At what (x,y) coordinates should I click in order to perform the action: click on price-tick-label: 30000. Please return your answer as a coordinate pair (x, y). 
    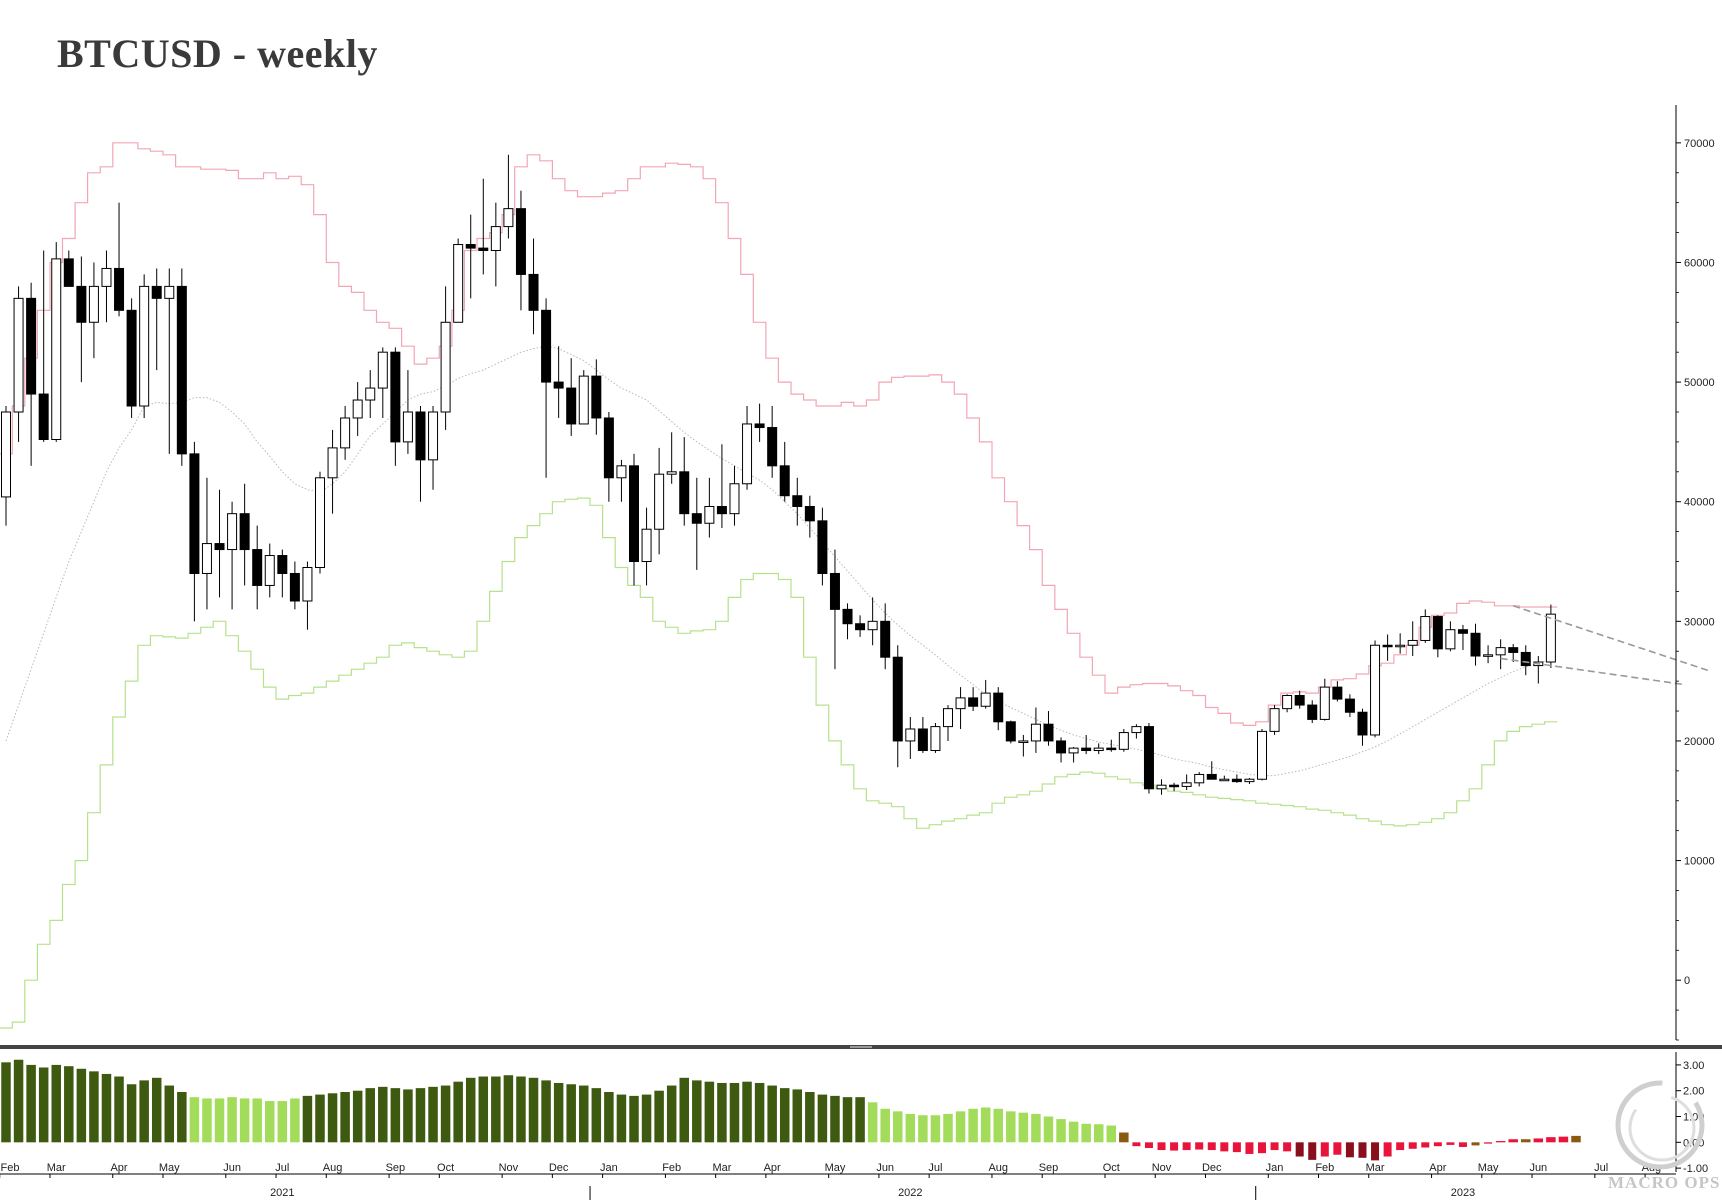
    Looking at the image, I should click on (1699, 622).